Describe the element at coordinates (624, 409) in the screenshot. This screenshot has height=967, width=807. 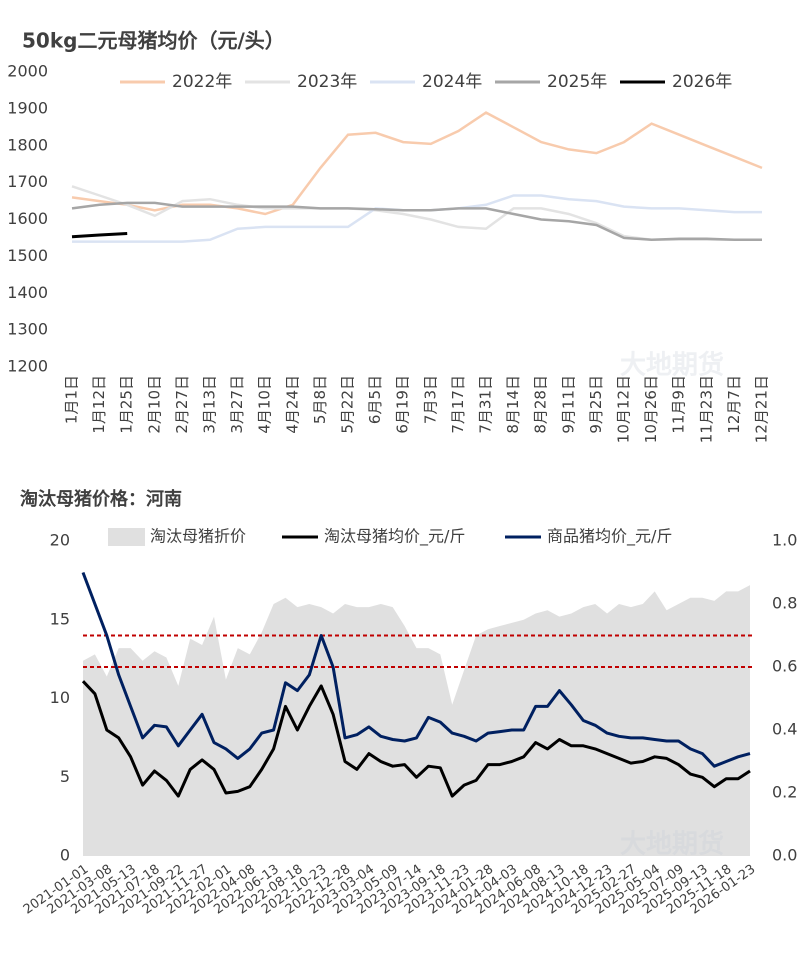
I see `x-tick-label: 10月12日` at that location.